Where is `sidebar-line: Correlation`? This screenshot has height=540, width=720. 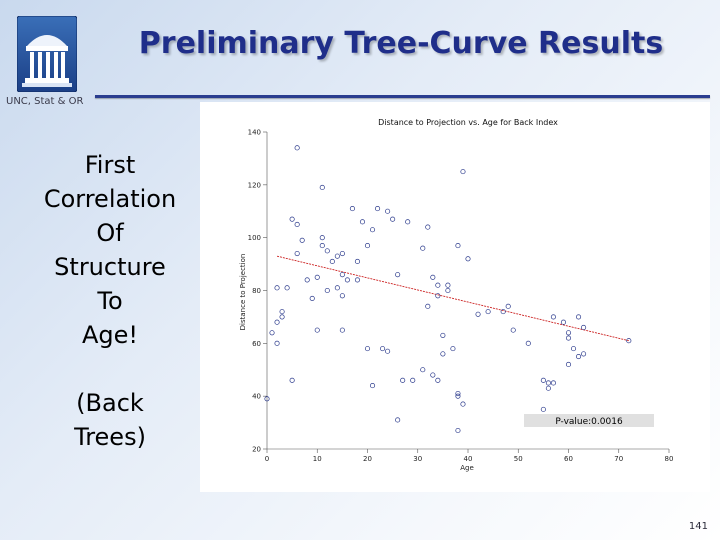 sidebar-line: Correlation is located at coordinates (110, 199).